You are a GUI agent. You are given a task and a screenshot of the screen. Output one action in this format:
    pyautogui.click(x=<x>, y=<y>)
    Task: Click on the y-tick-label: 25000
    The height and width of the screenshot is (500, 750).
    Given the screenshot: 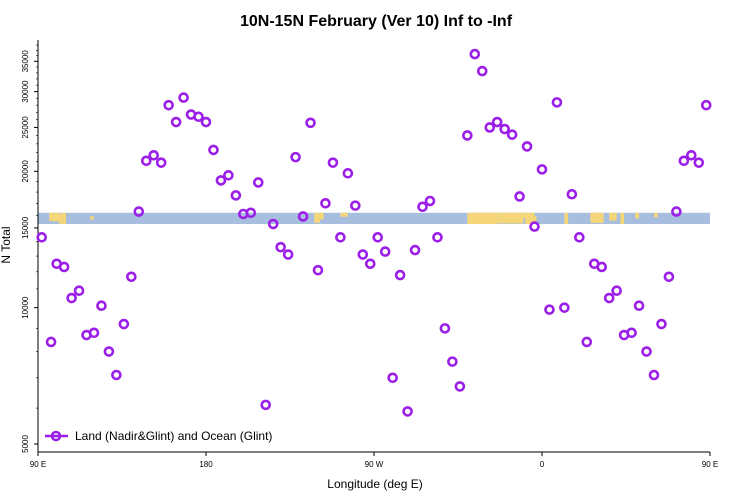 What is the action you would take?
    pyautogui.click(x=25, y=127)
    